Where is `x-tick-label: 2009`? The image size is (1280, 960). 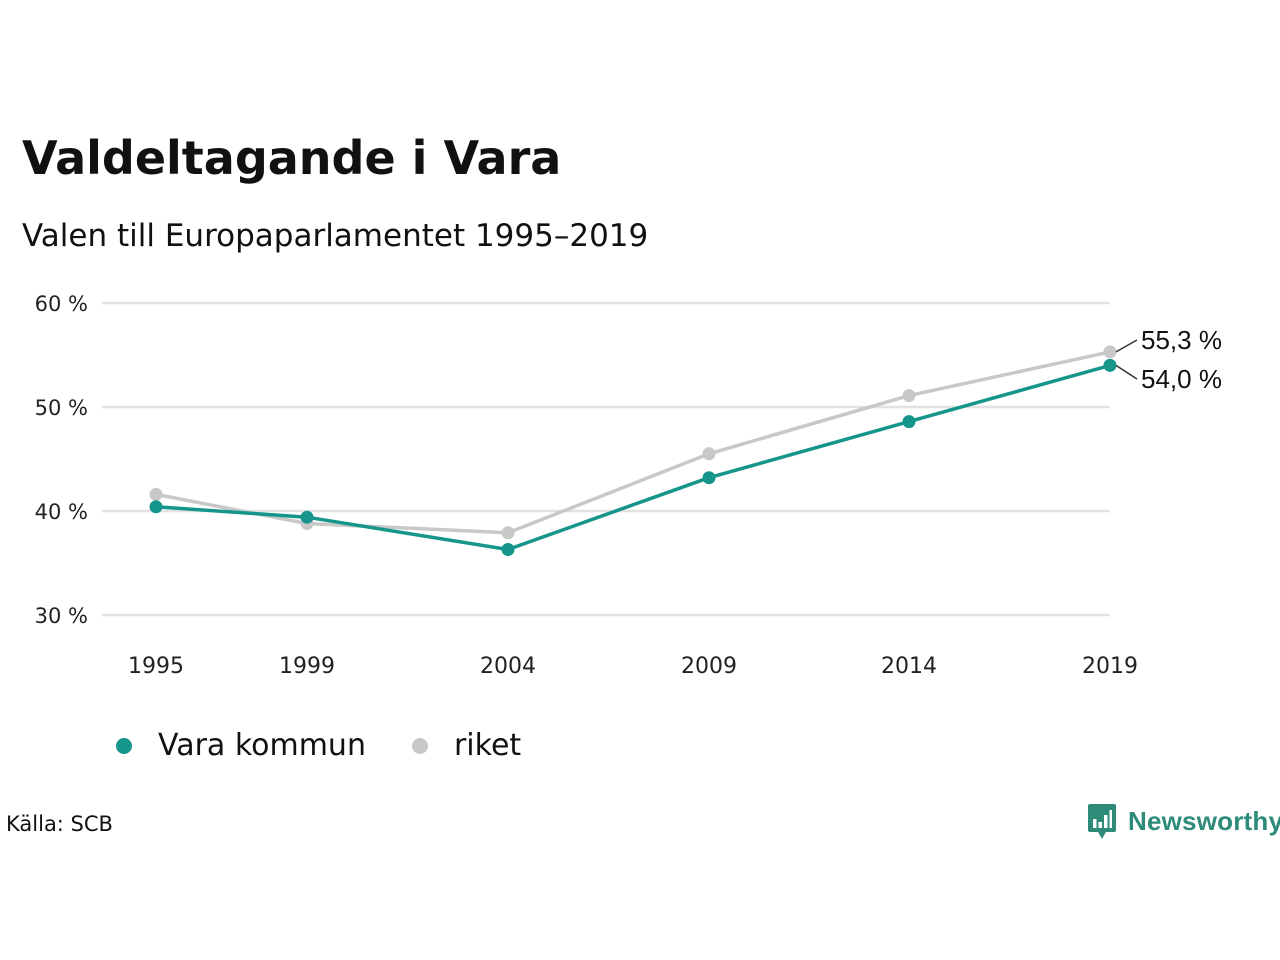
x-tick-label: 2009 is located at coordinates (709, 666).